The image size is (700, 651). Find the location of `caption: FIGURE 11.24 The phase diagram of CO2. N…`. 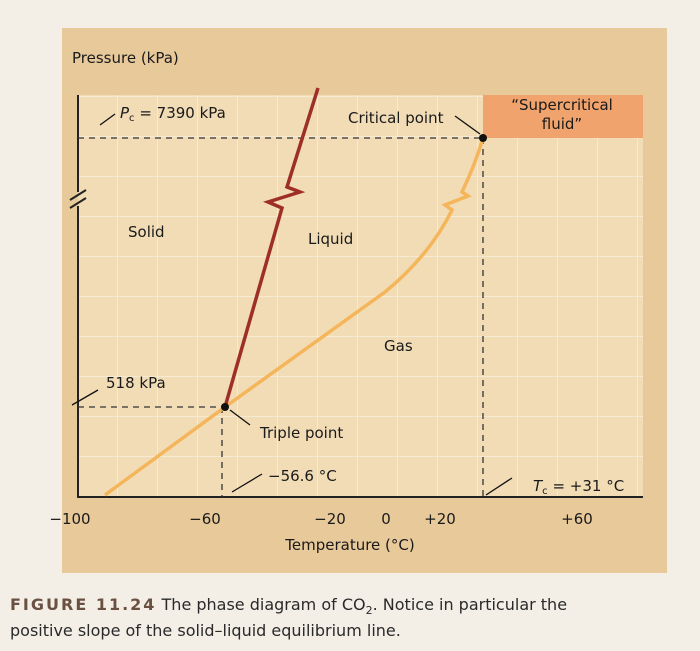

caption: FIGURE 11.24 The phase diagram of CO2. N… is located at coordinates (288, 606).